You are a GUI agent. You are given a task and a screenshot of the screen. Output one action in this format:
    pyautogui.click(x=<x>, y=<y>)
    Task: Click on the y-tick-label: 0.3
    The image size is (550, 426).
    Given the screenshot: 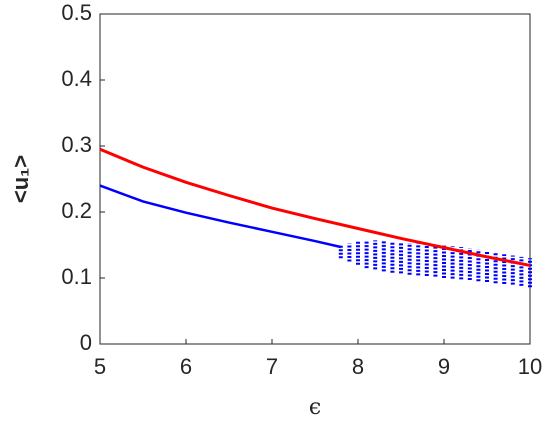 What is the action you would take?
    pyautogui.click(x=76, y=144)
    